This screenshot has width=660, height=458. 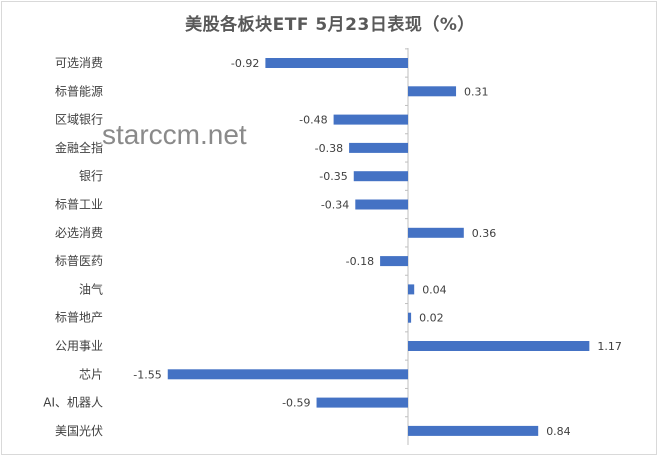 I want to click on category-label: 必选消费, so click(x=79, y=233).